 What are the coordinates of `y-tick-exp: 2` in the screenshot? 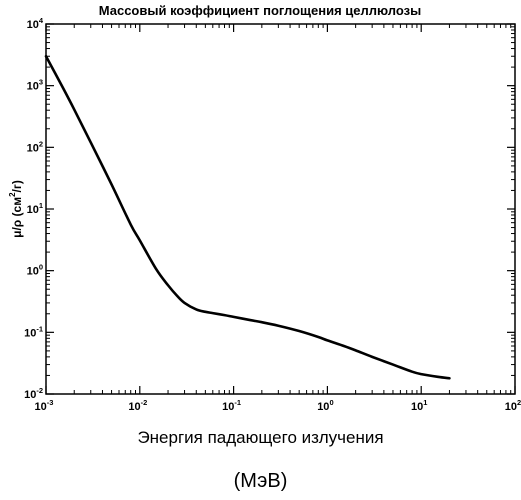 It's located at (41, 143).